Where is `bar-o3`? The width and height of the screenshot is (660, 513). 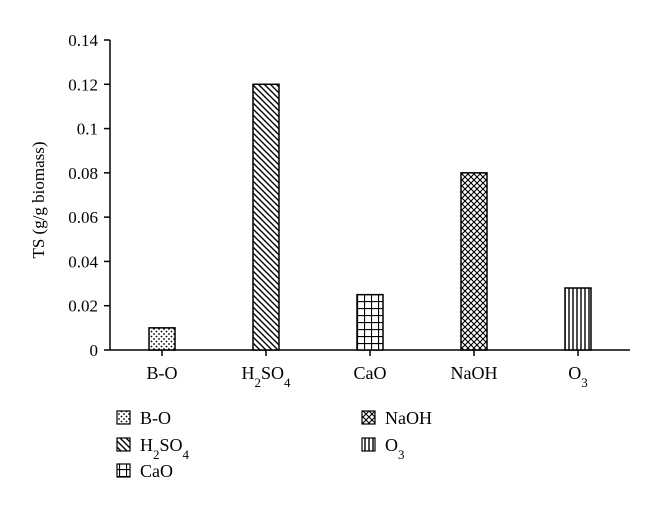 bar-o3 is located at coordinates (578, 319).